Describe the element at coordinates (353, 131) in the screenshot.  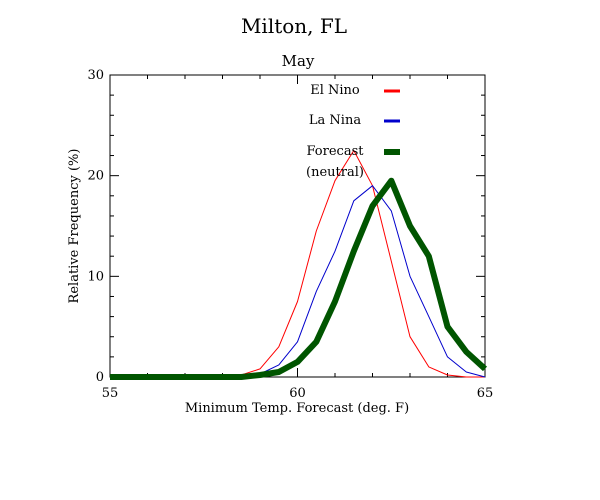
I see `legend: El Nino La Nina Forecast (neutral)` at that location.